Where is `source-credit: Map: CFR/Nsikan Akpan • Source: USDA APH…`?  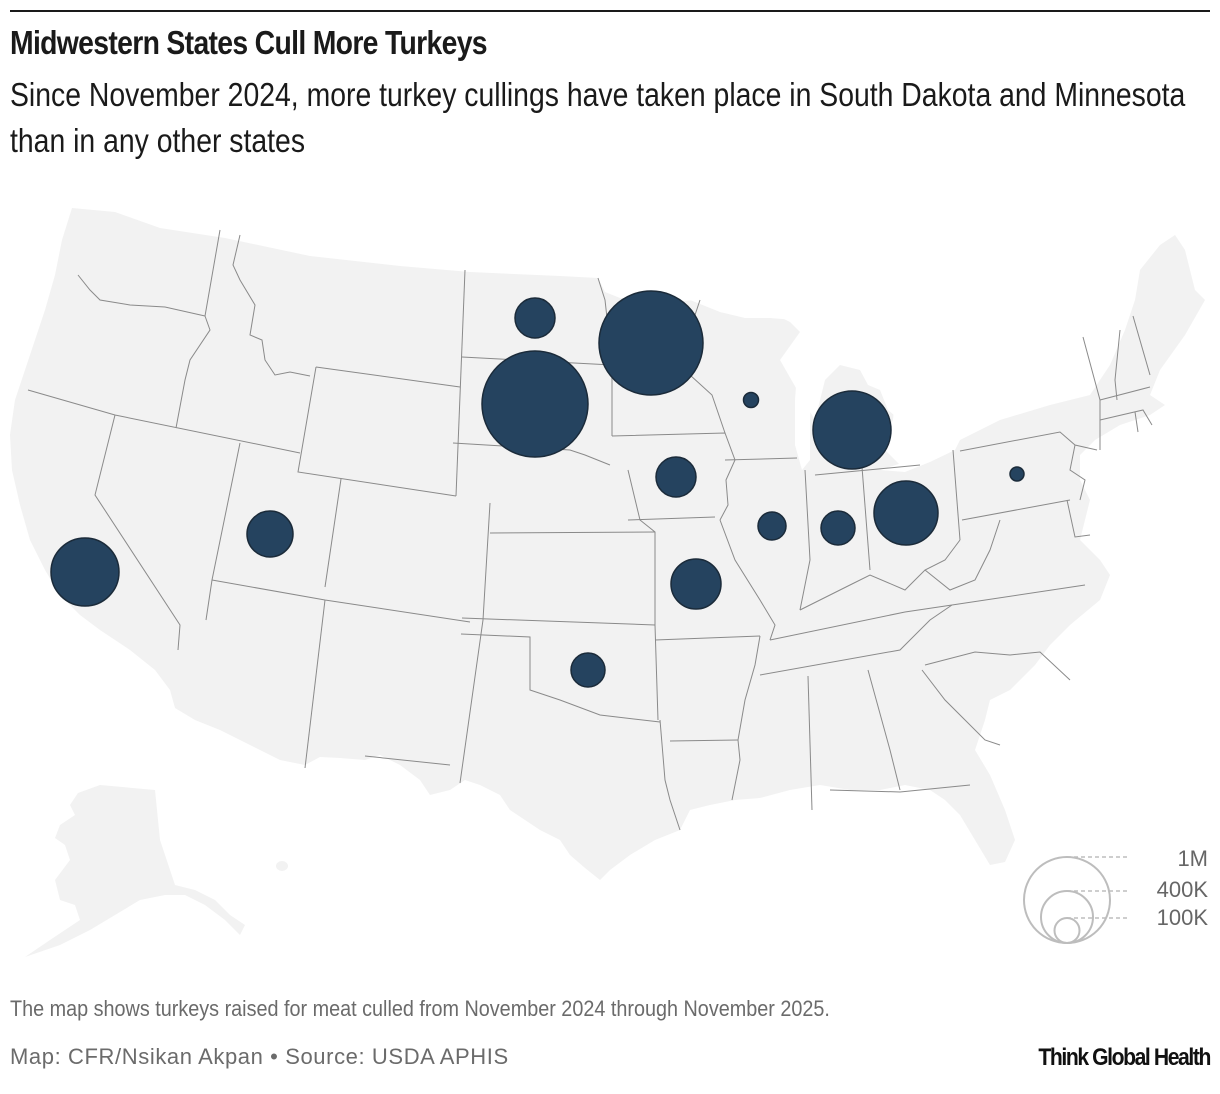 source-credit: Map: CFR/Nsikan Akpan • Source: USDA APH… is located at coordinates (259, 1056).